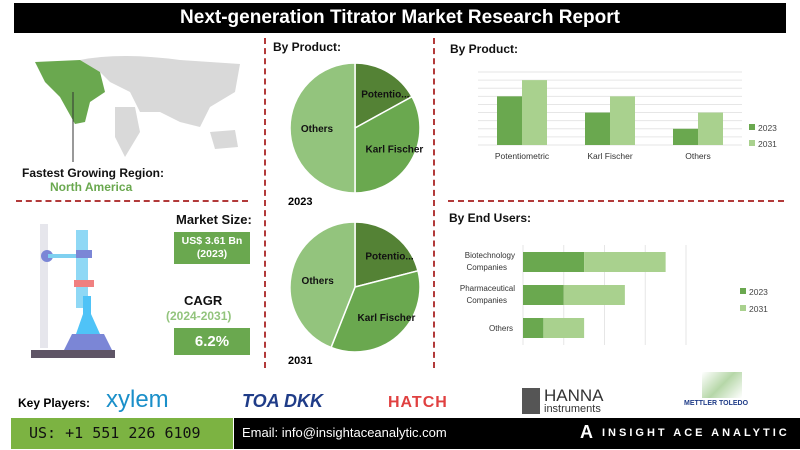 The height and width of the screenshot is (450, 800). What do you see at coordinates (564, 401) in the screenshot?
I see `logo-hanna: HANNA instruments` at bounding box center [564, 401].